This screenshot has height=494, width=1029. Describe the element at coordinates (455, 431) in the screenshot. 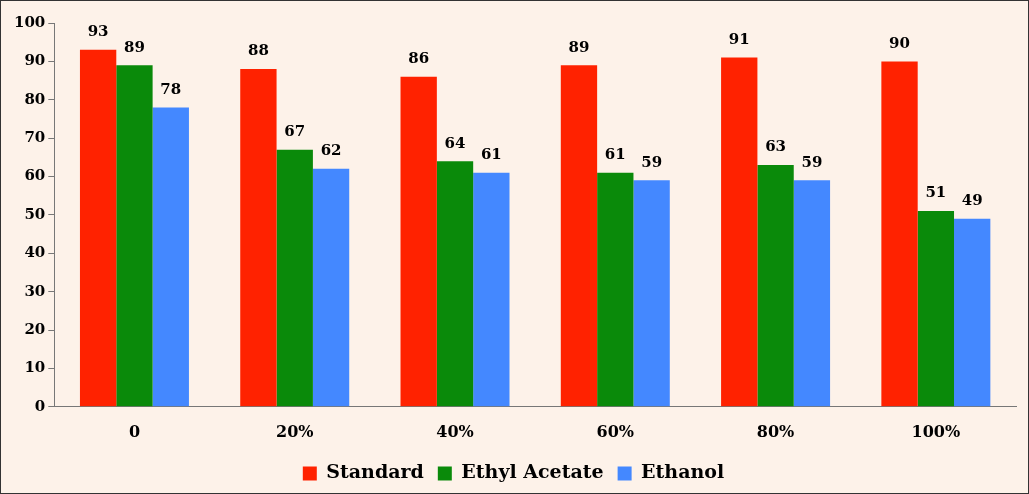

I see `x-tick-label: 40%` at that location.